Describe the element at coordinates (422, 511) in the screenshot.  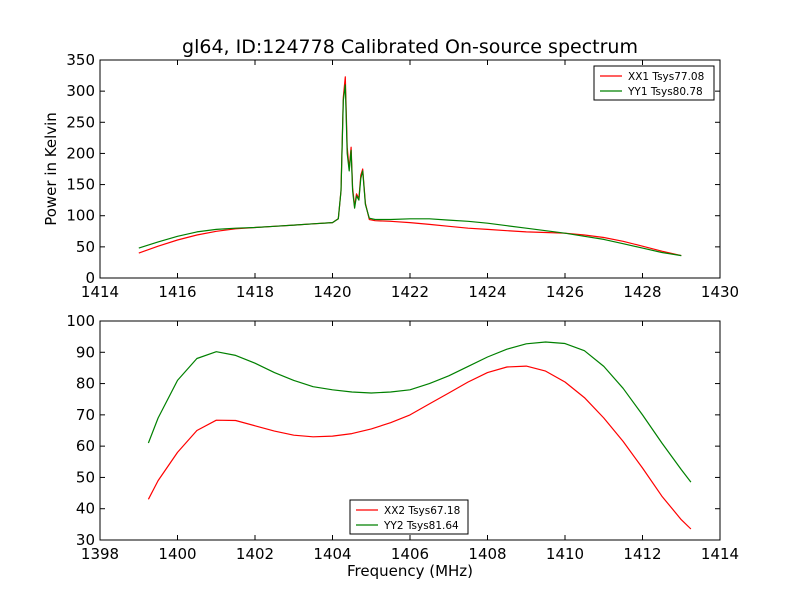
I see `legend-label: XX2 Tsys67.18` at that location.